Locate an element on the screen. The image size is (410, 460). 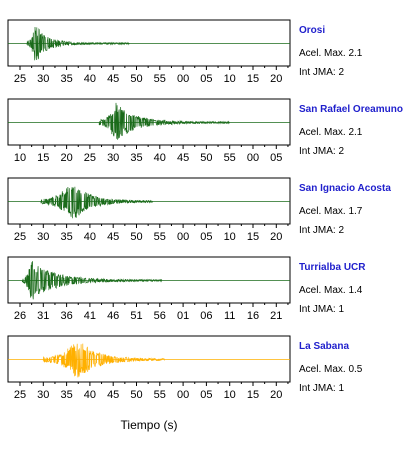
accel-max-label: Acel. Max. 1.7 is located at coordinates (331, 211).